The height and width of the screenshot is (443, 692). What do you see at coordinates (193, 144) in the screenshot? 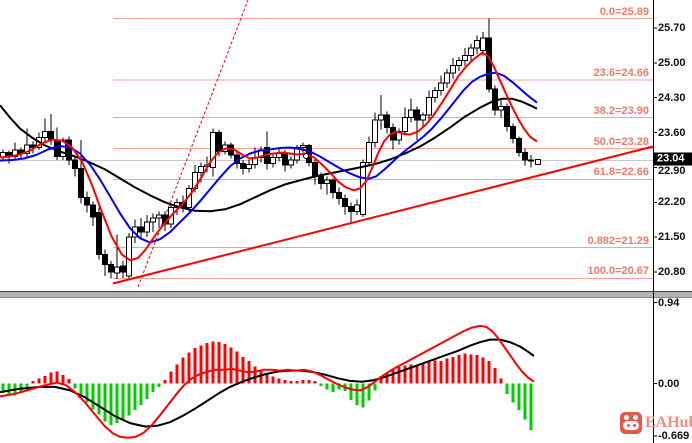
I see `dashed-trendline` at bounding box center [193, 144].